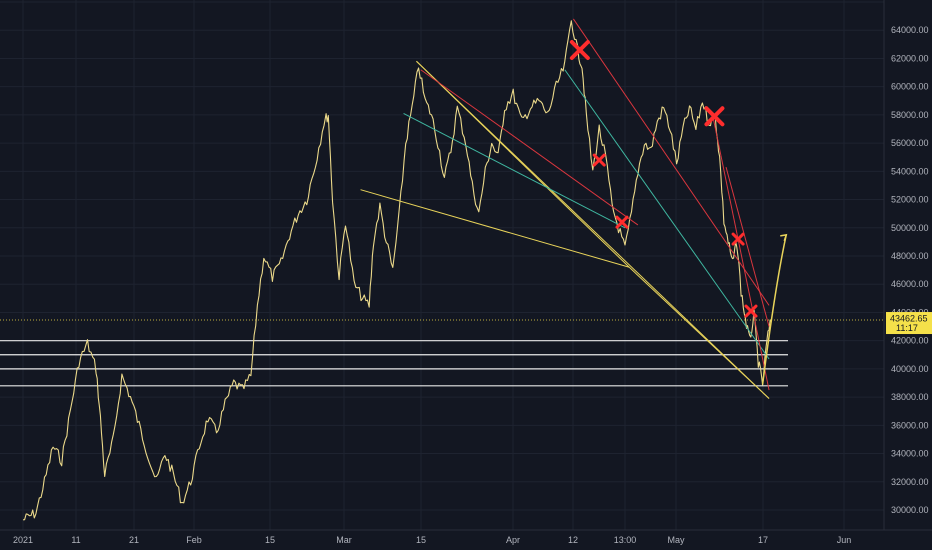  What do you see at coordinates (784, 237) in the screenshot?
I see `projection-arrowhead` at bounding box center [784, 237].